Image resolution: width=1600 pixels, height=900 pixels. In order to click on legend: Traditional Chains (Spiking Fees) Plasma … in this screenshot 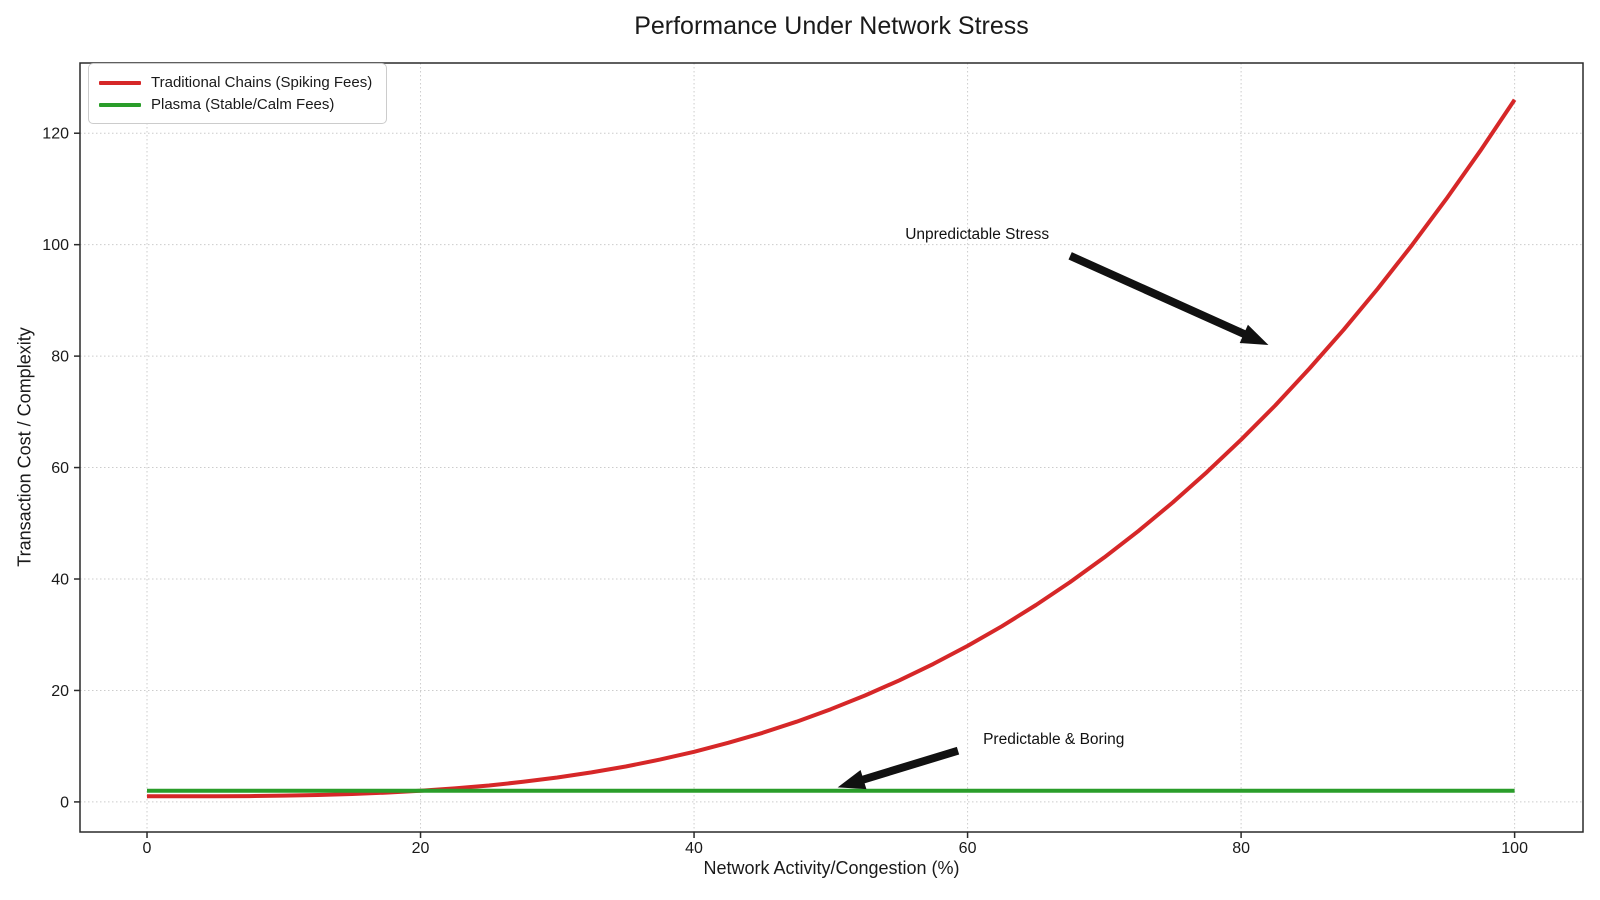, I will do `click(238, 93)`.